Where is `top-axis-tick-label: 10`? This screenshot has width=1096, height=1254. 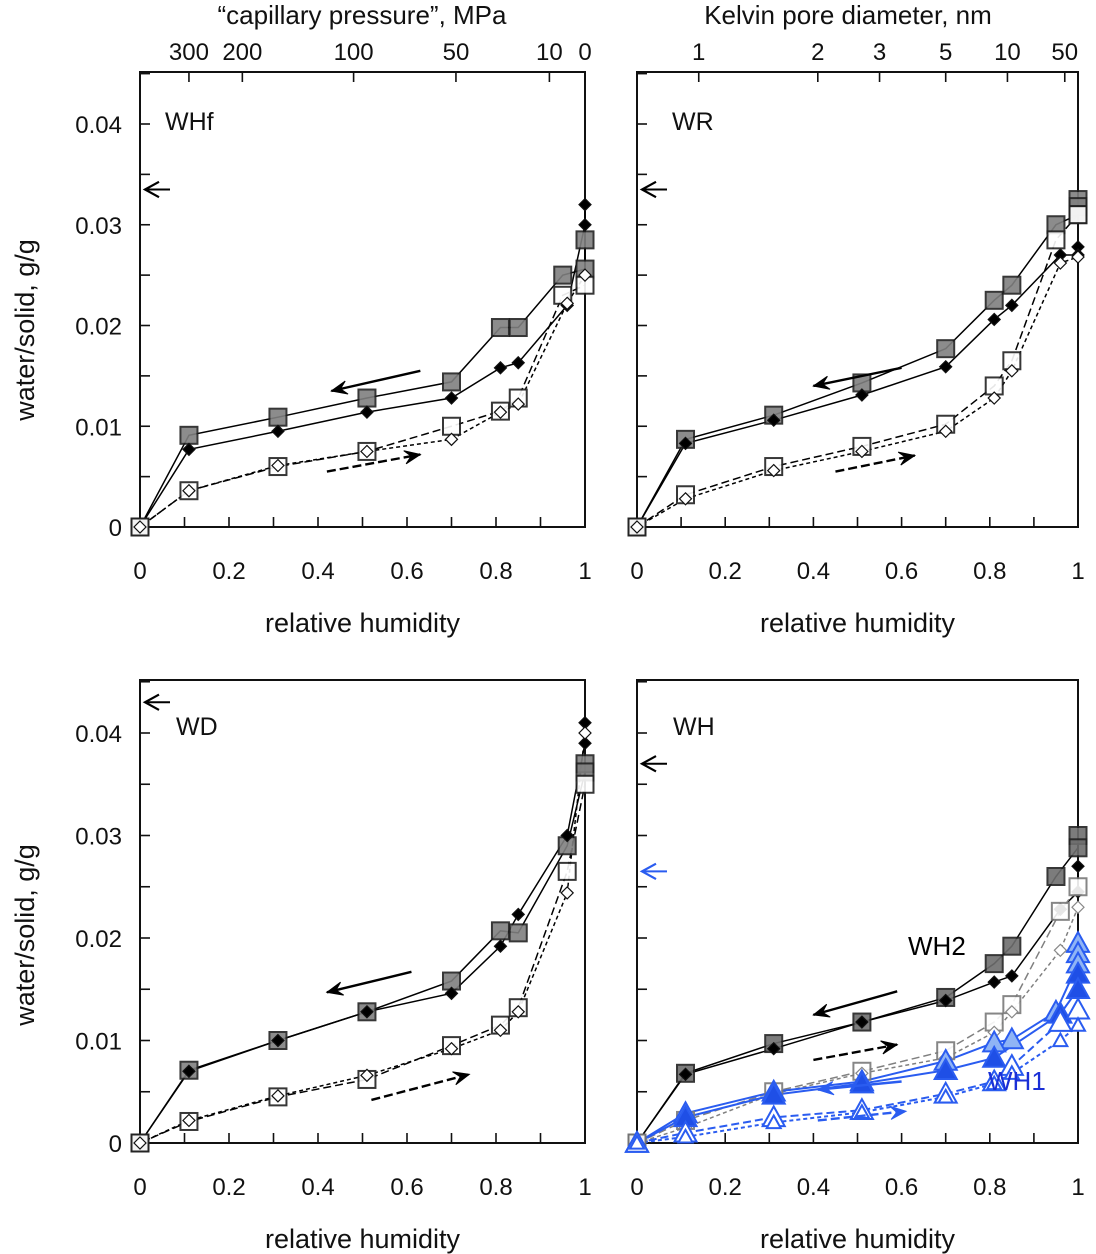
top-axis-tick-label: 10 is located at coordinates (549, 52).